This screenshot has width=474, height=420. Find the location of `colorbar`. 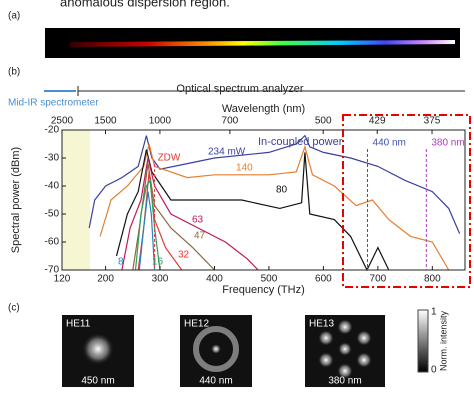

colorbar is located at coordinates (423, 341).